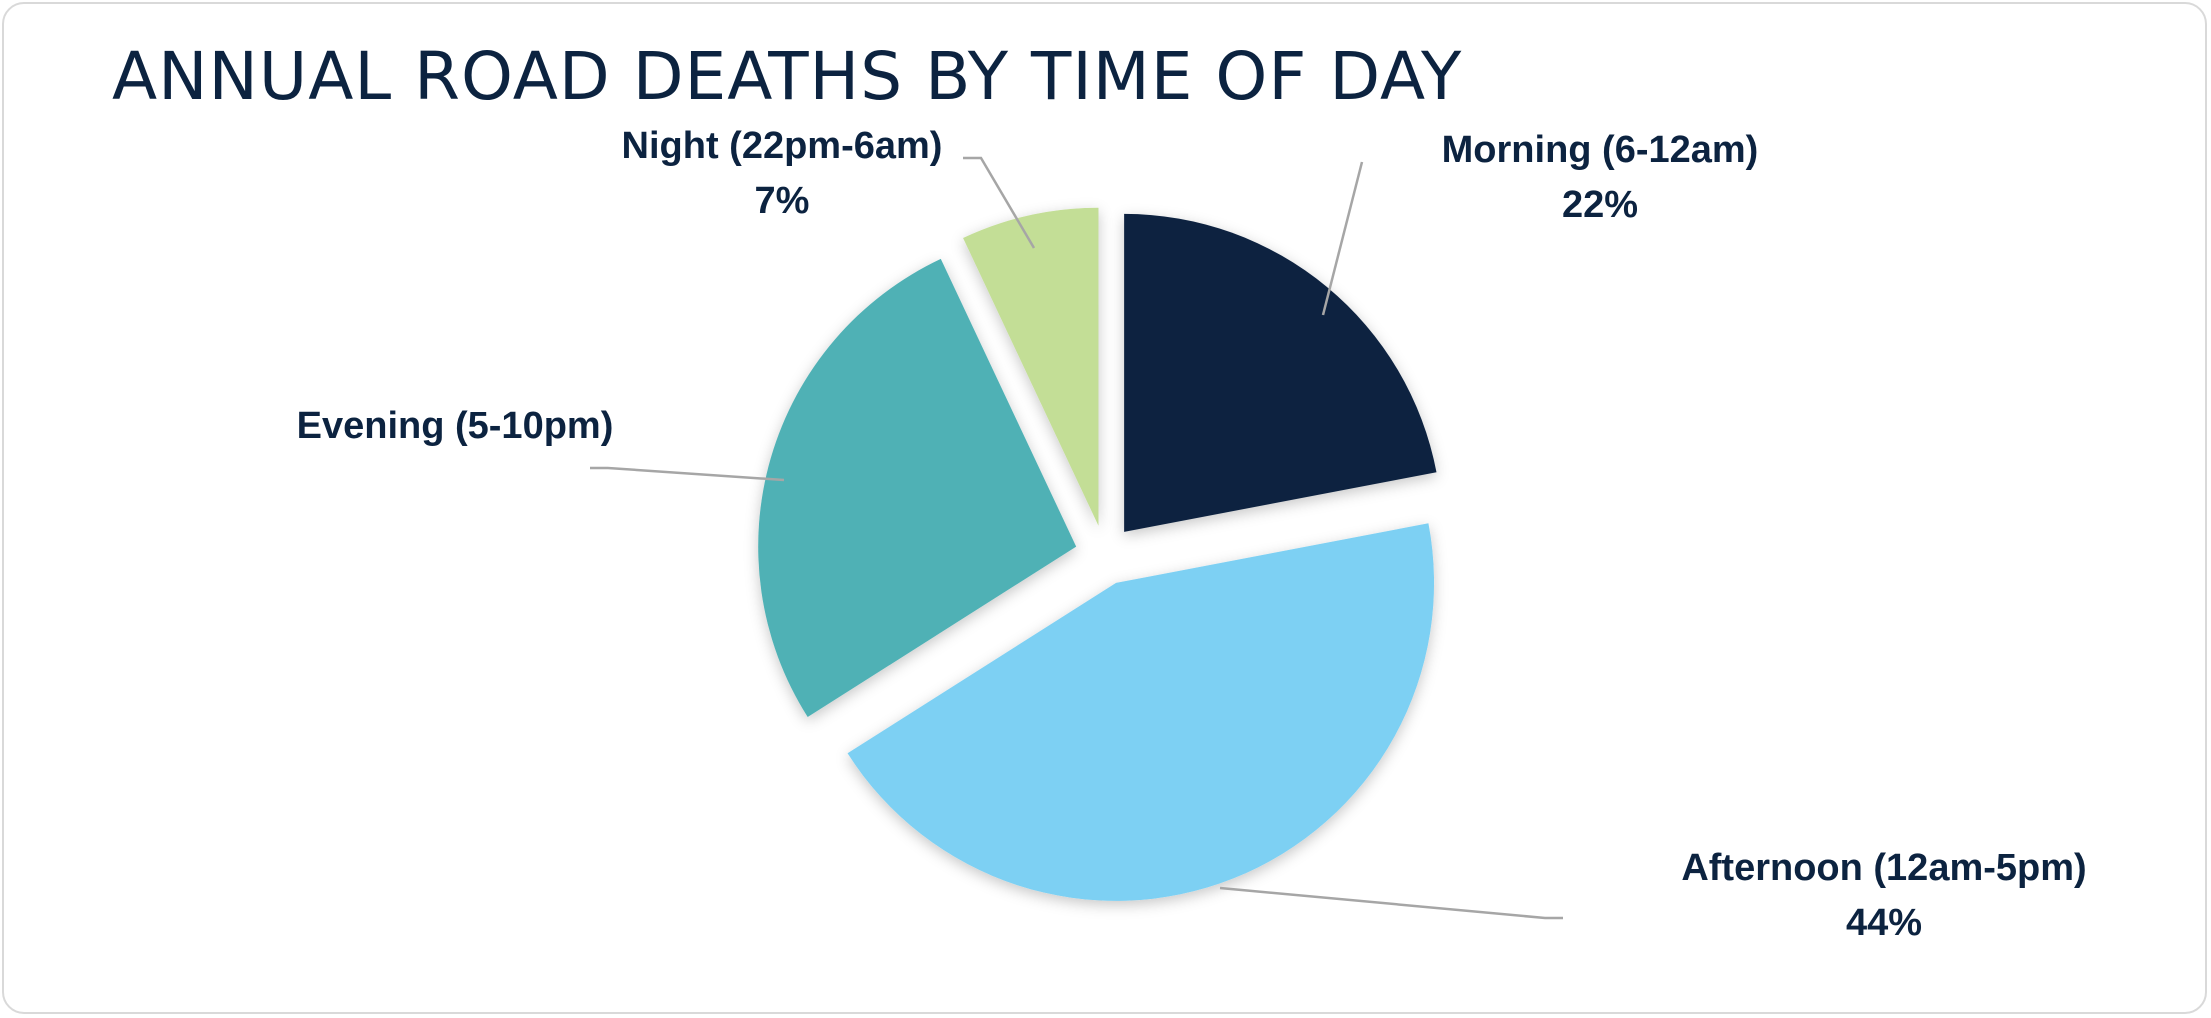 The image size is (2211, 1018). I want to click on slice-label-1: Morning (6-12am), so click(1600, 150).